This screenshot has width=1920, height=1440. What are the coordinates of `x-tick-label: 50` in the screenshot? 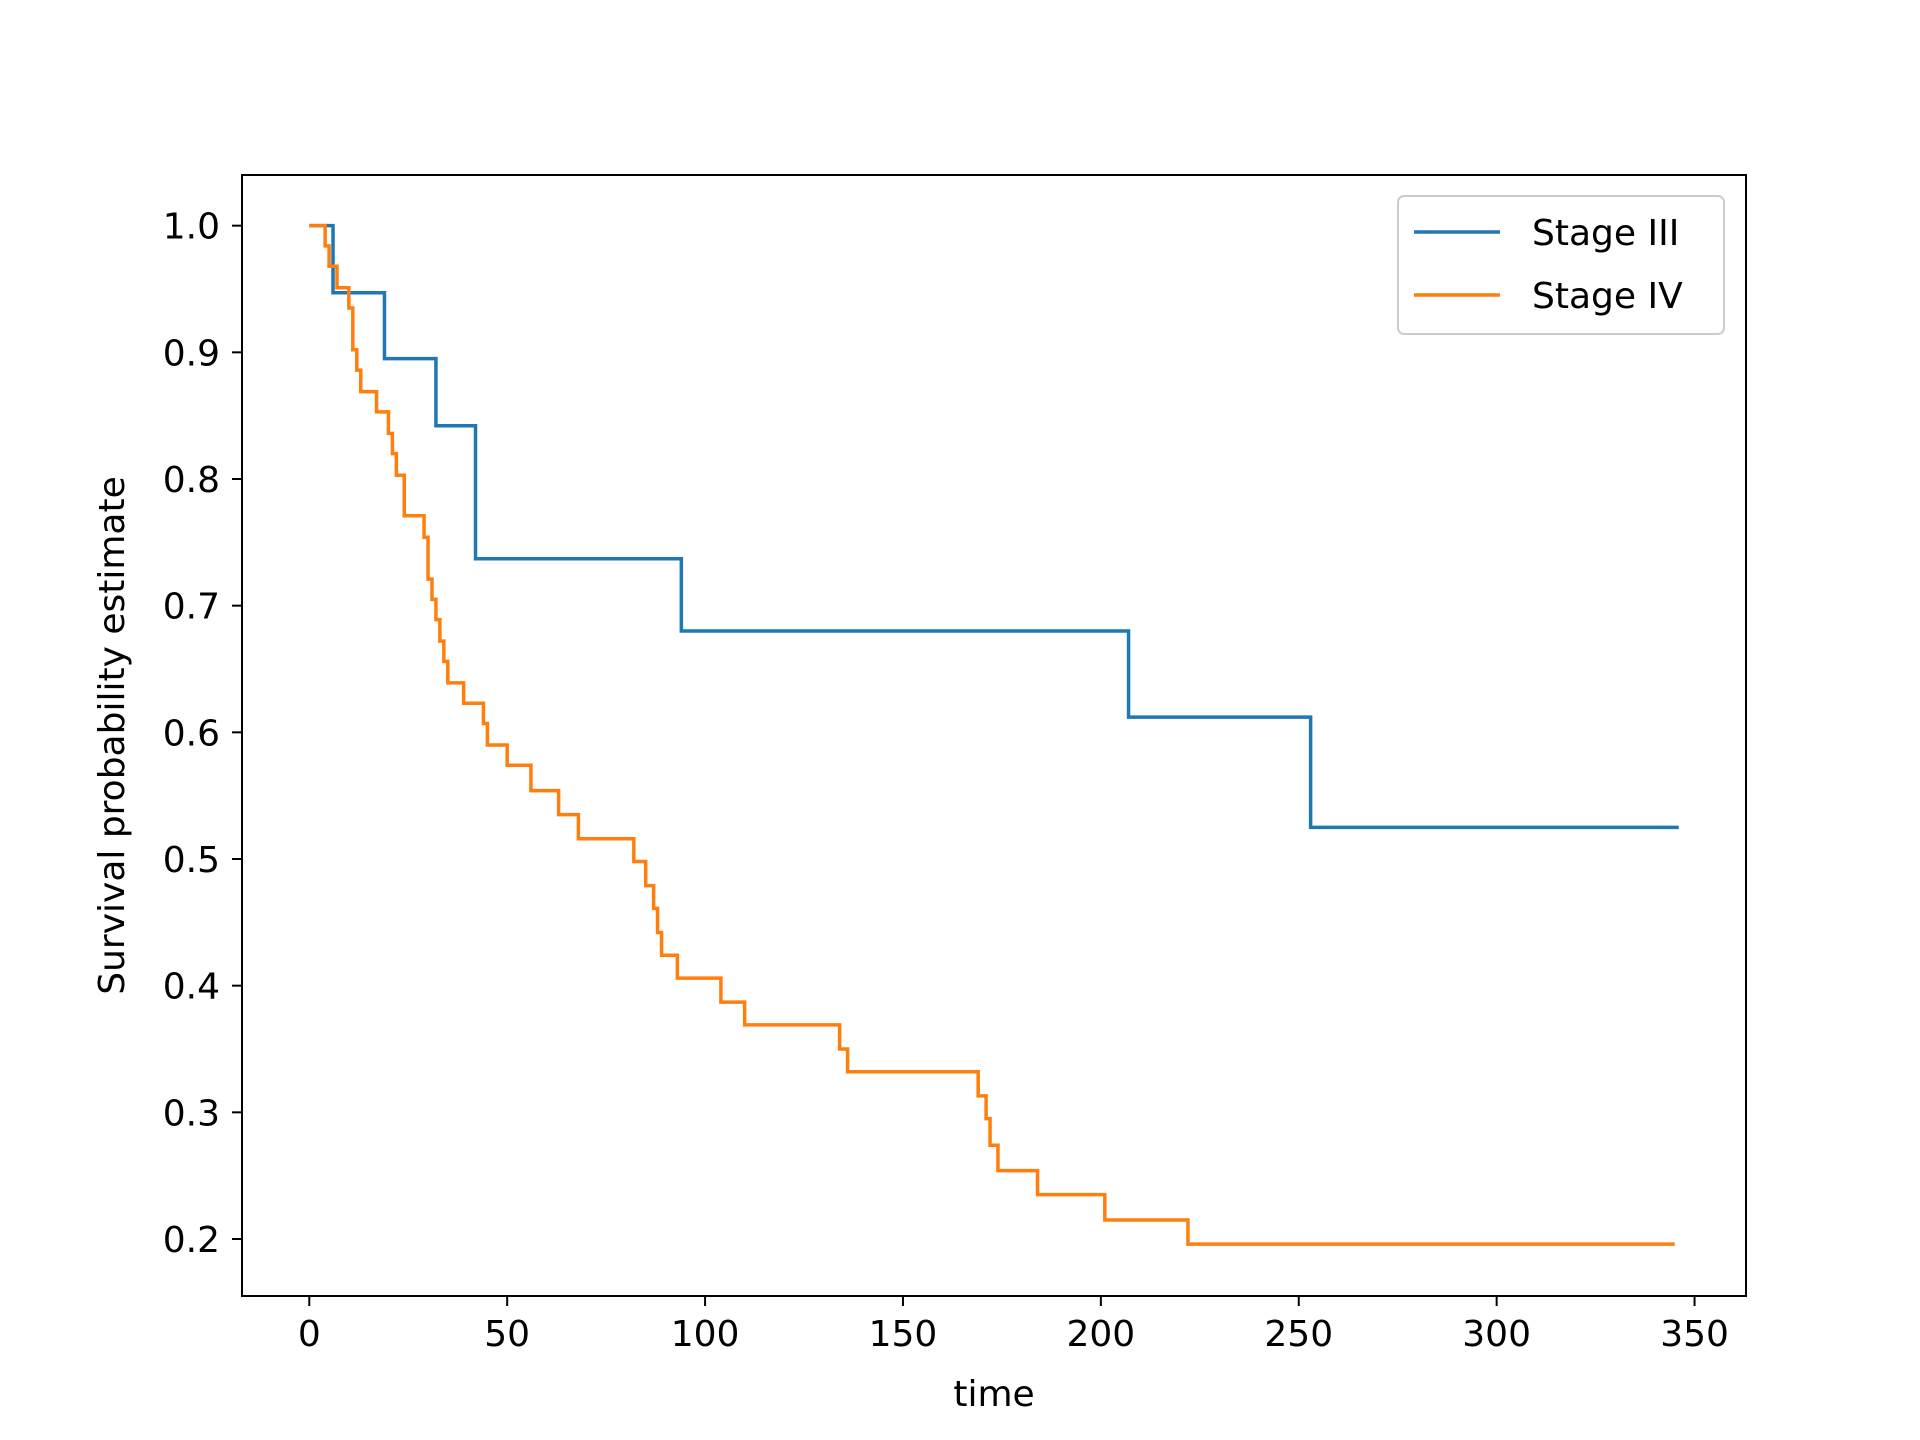 It's located at (507, 1334).